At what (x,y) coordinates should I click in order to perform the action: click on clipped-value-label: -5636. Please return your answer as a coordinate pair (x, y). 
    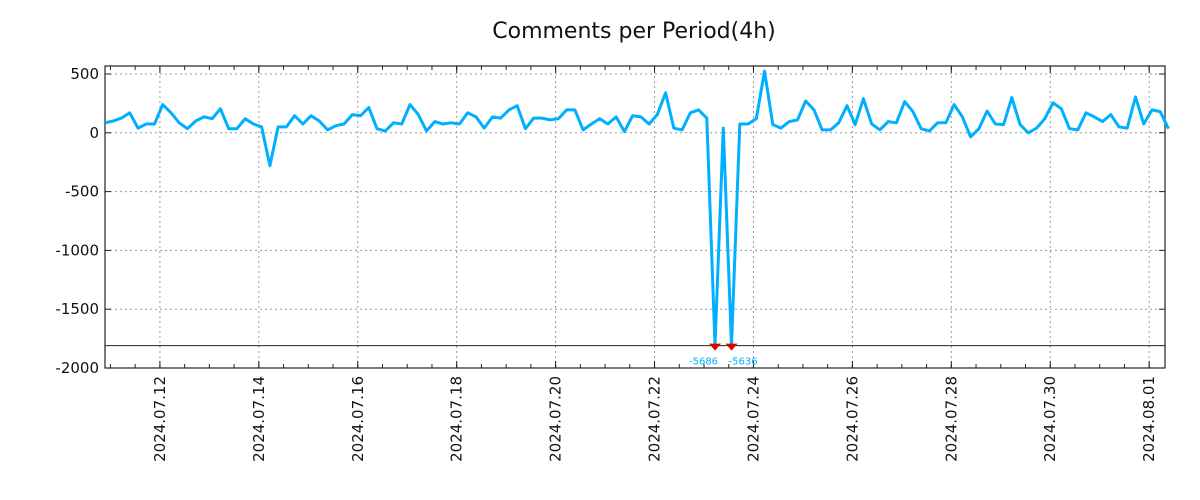
    Looking at the image, I should click on (743, 362).